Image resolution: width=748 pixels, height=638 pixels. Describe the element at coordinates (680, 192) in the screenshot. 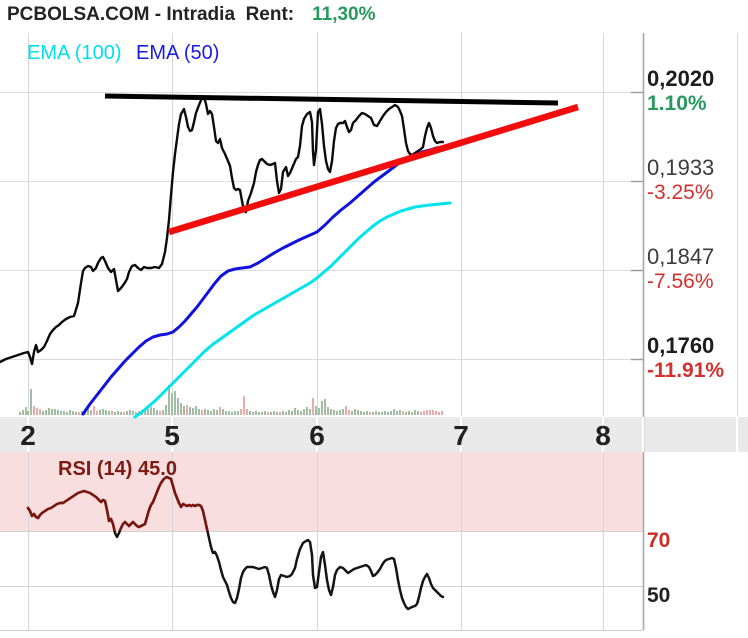

I see `price-pct: -3.25%` at that location.